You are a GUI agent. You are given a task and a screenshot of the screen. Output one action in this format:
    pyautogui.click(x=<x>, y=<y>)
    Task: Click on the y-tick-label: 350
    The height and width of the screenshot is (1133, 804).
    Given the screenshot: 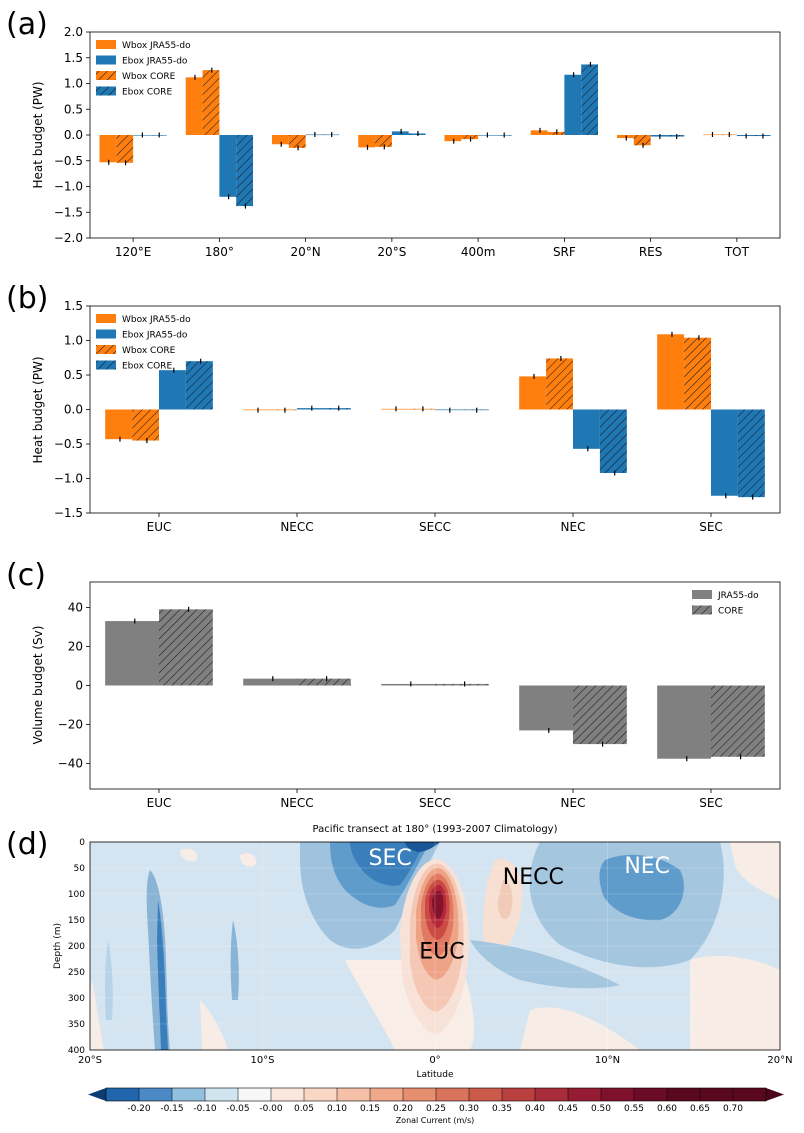 What is the action you would take?
    pyautogui.click(x=76, y=1025)
    